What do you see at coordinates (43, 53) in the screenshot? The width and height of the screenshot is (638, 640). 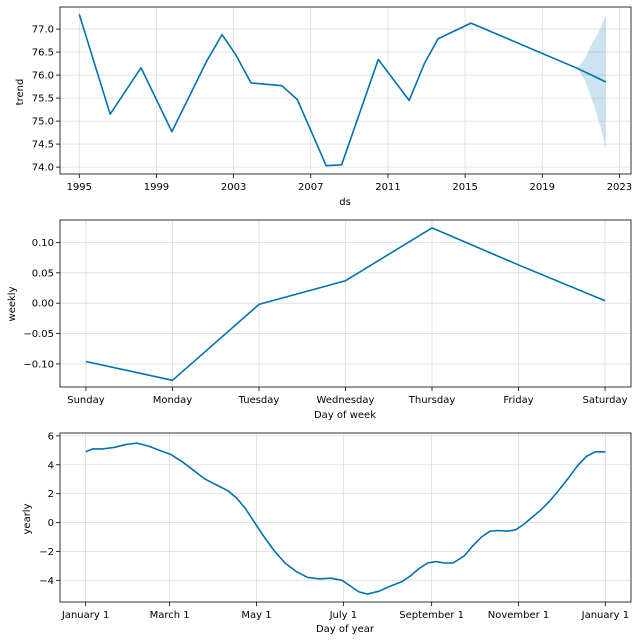 I see `trend-y-tick-label: 76.5` at bounding box center [43, 53].